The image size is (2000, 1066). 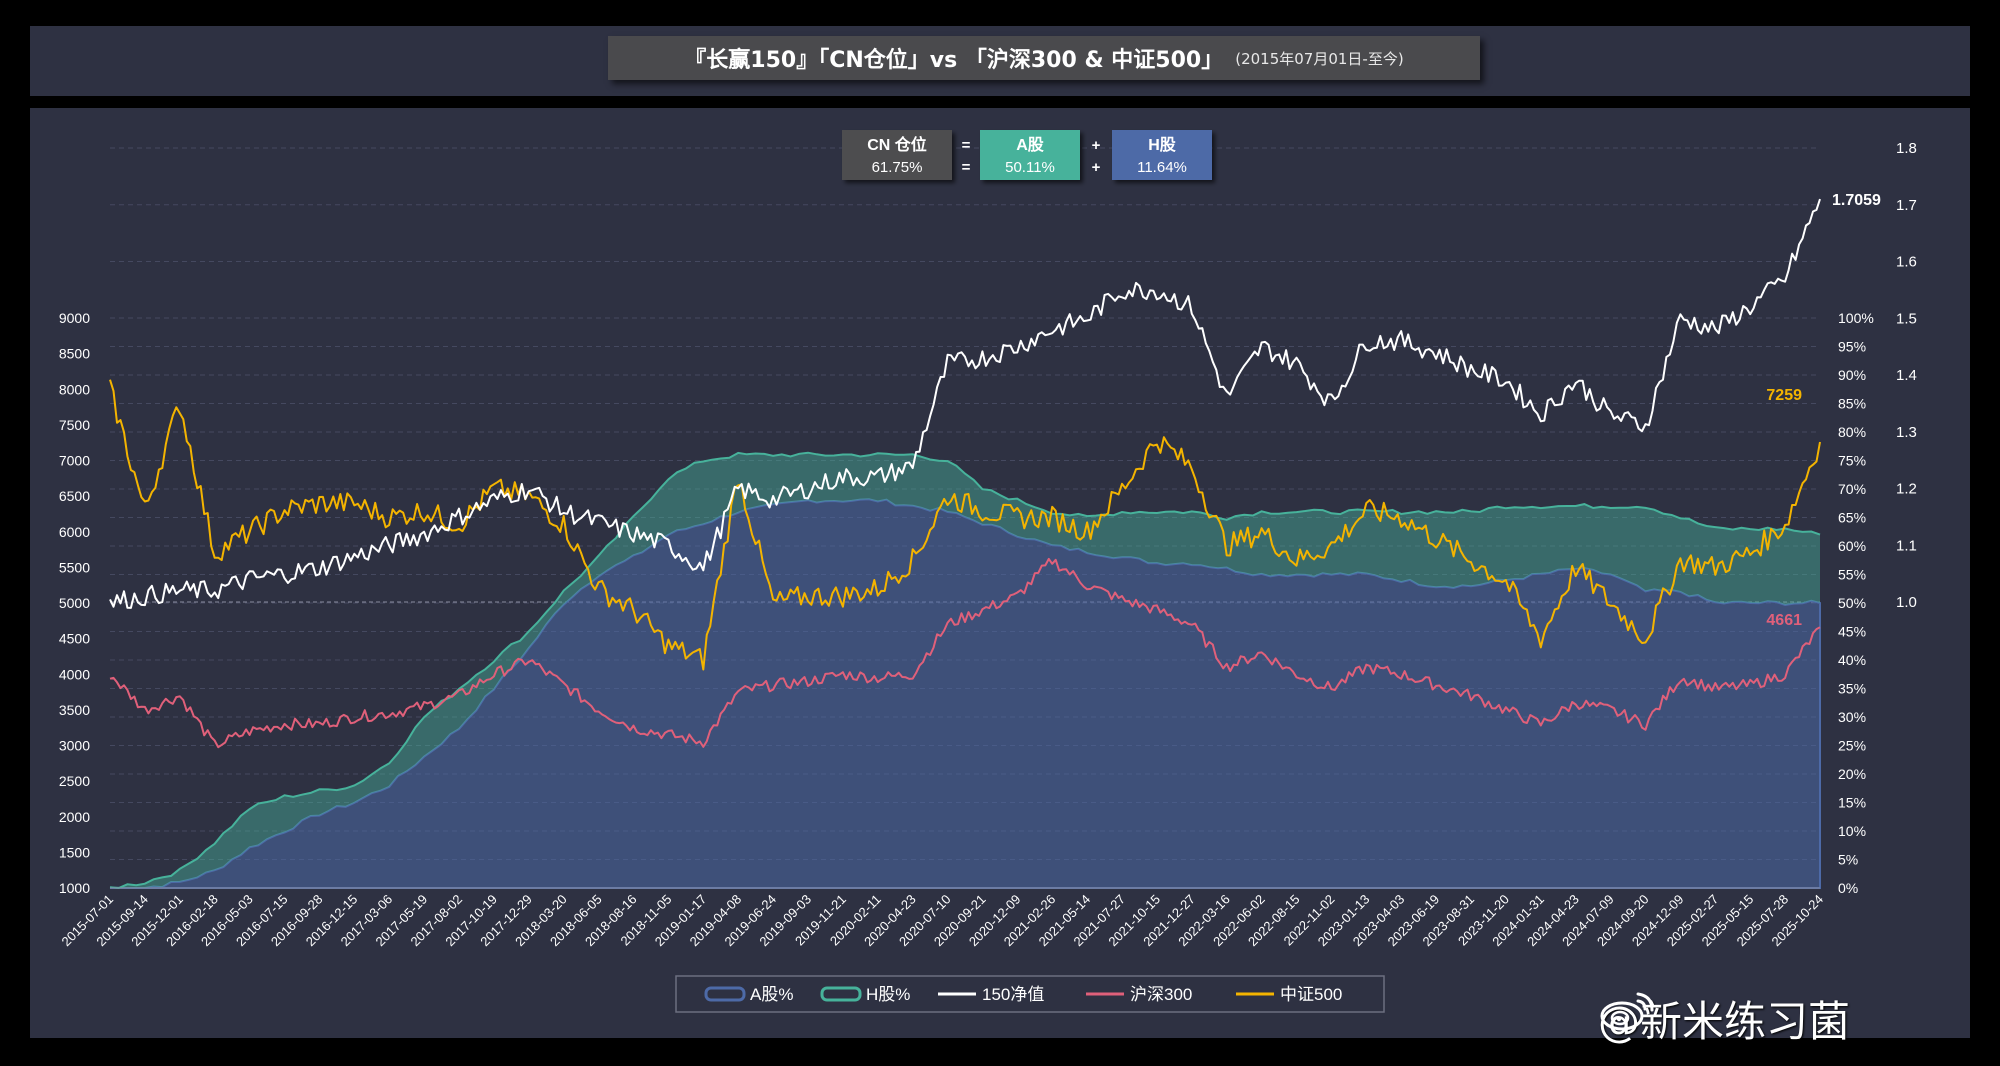 I want to click on y-left-tick-label: 2000, so click(x=74, y=817).